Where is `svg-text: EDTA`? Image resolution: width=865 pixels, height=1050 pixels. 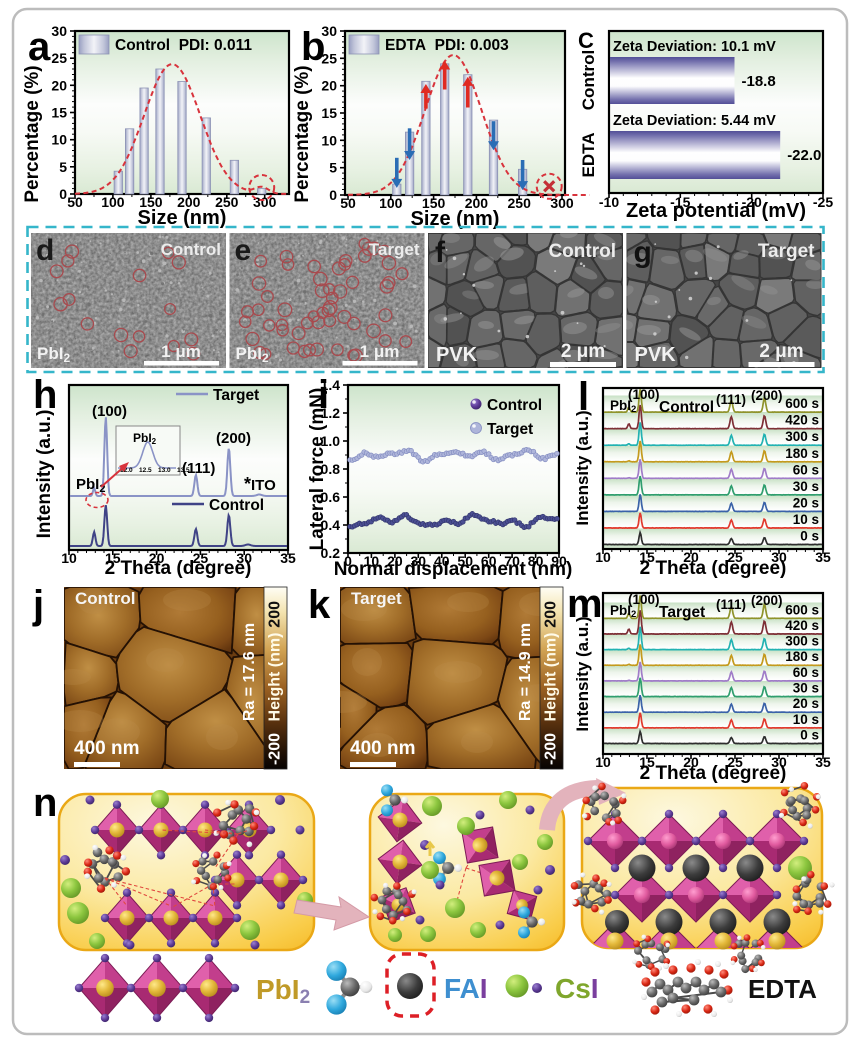
svg-text: EDTA is located at coordinates (588, 154).